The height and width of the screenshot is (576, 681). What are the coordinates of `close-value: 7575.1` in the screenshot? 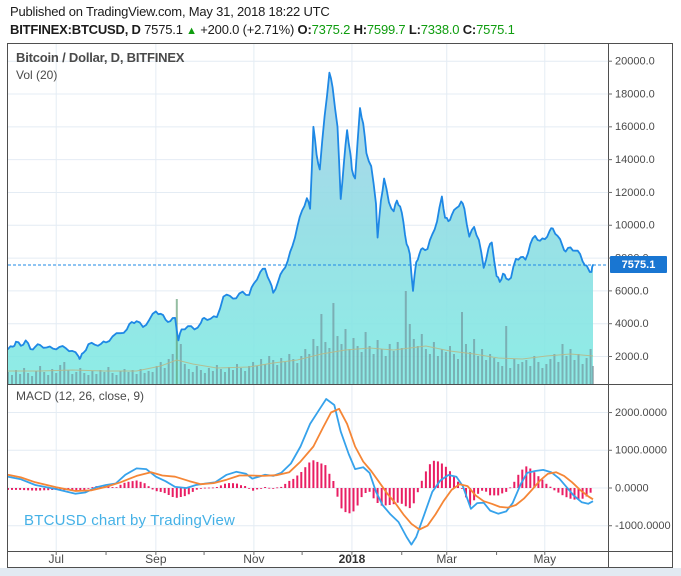 It's located at (495, 29).